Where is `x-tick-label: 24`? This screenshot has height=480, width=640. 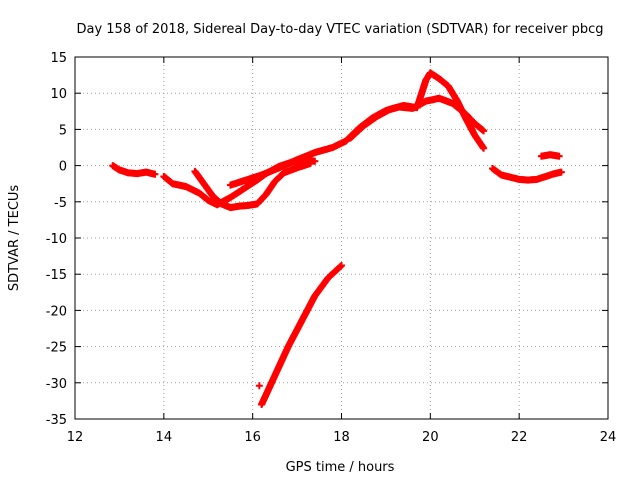 x-tick-label: 24 is located at coordinates (608, 437).